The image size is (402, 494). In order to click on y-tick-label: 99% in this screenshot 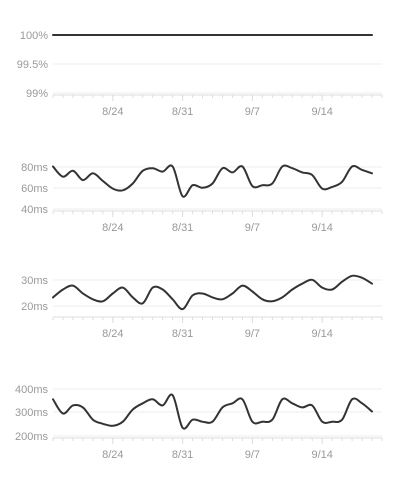, I will do `click(37, 94)`.